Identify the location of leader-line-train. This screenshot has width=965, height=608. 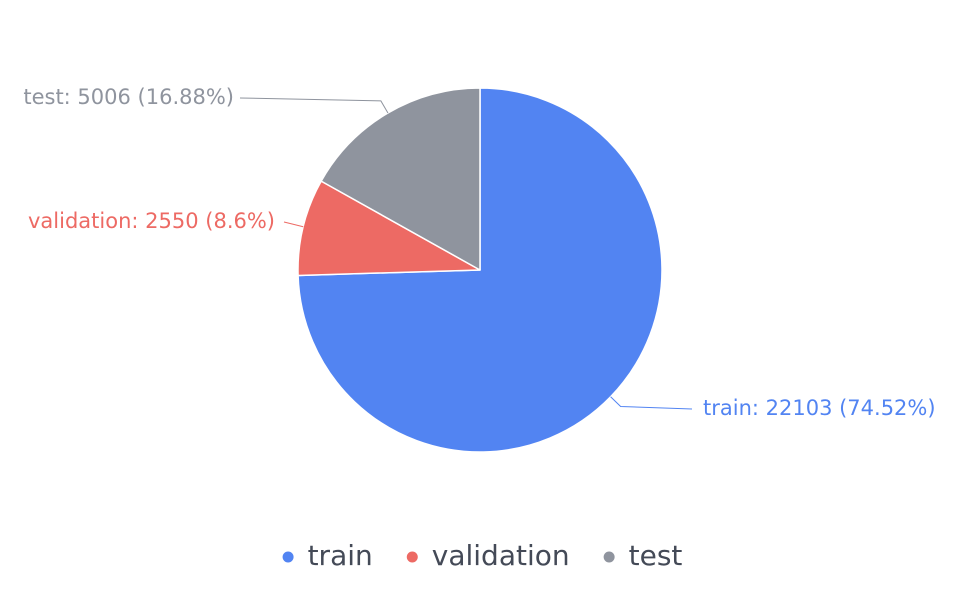
(651, 403).